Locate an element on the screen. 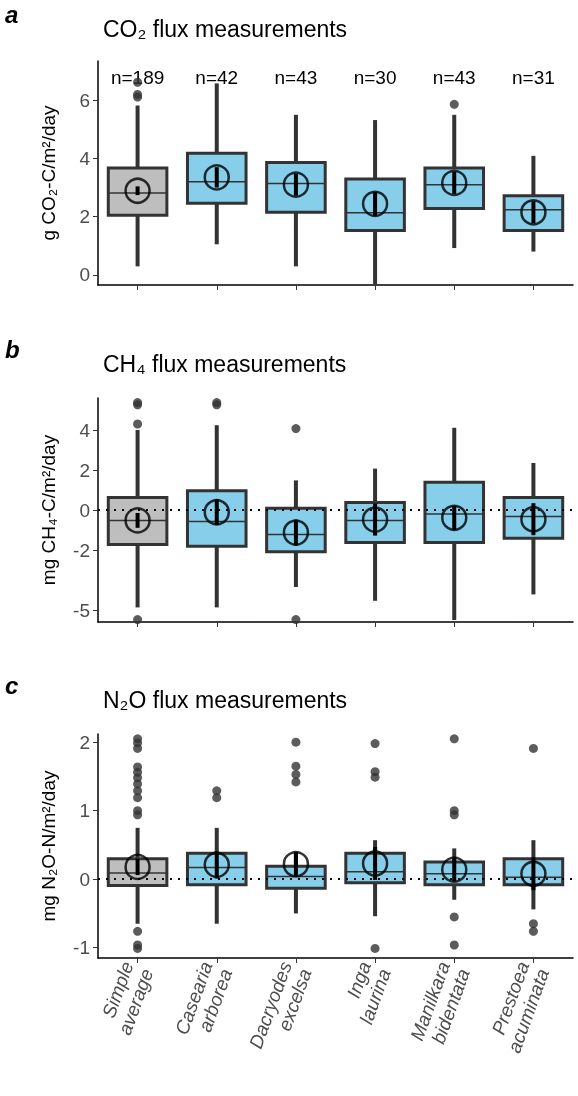  x-tick-label: Inga laurina is located at coordinates (368, 992).